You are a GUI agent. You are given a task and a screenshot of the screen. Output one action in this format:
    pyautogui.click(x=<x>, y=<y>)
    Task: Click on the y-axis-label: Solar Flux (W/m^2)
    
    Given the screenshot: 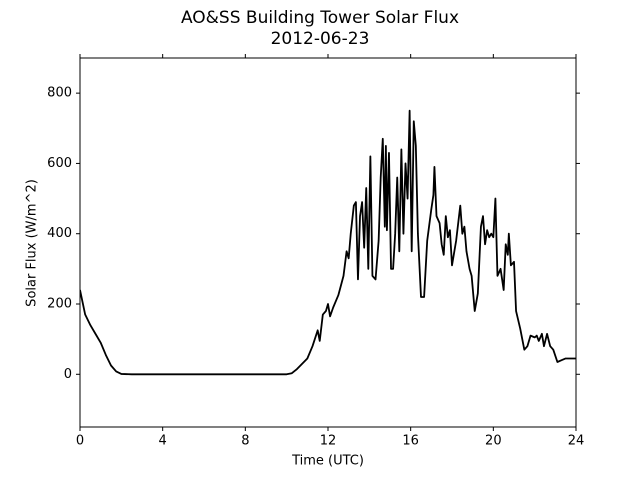 What is the action you would take?
    pyautogui.click(x=32, y=243)
    